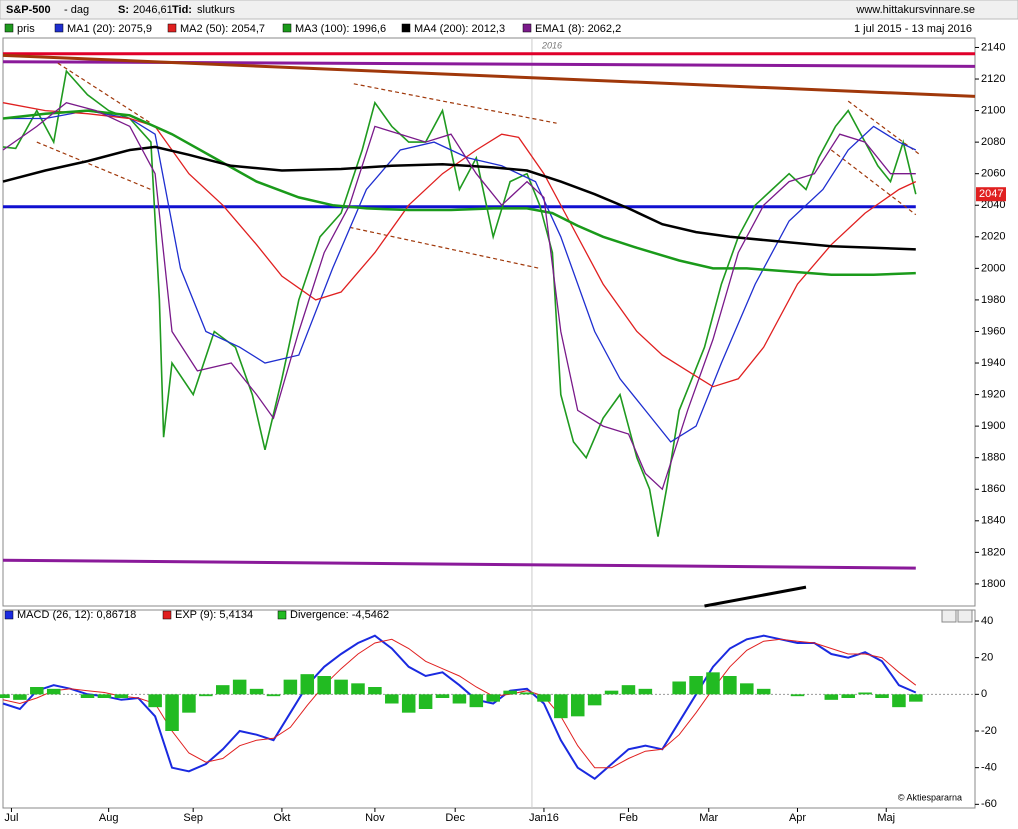 This screenshot has height=829, width=1018. What do you see at coordinates (993, 331) in the screenshot?
I see `y-tick-label: 1960` at bounding box center [993, 331].